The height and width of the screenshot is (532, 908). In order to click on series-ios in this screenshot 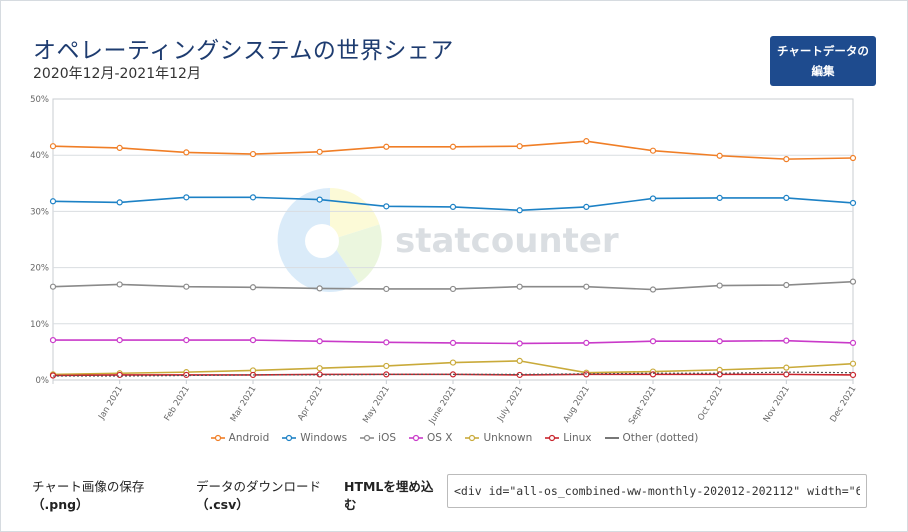, I will do `click(453, 285)`.